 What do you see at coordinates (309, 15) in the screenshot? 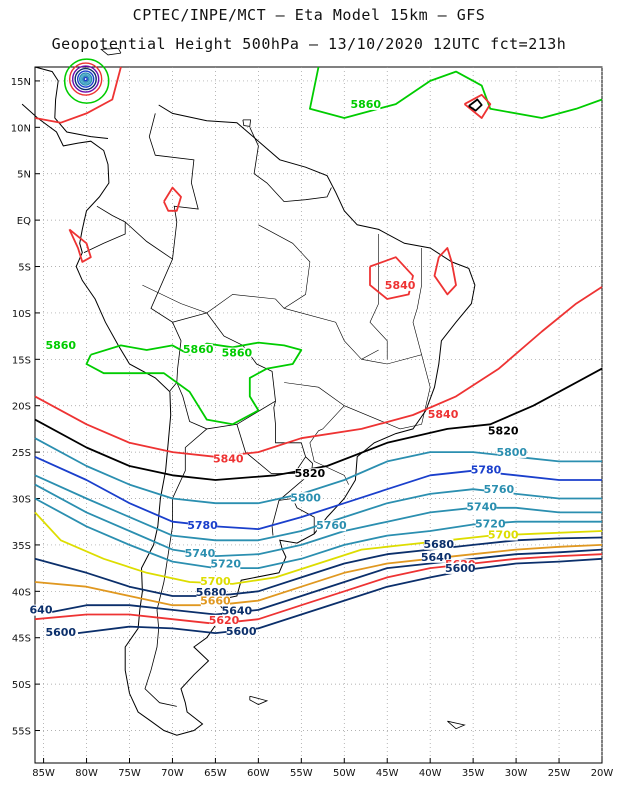
I see `chart-title-line1: CPTEC/INPE/MCT – Eta Model 15km – GFS` at bounding box center [309, 15].